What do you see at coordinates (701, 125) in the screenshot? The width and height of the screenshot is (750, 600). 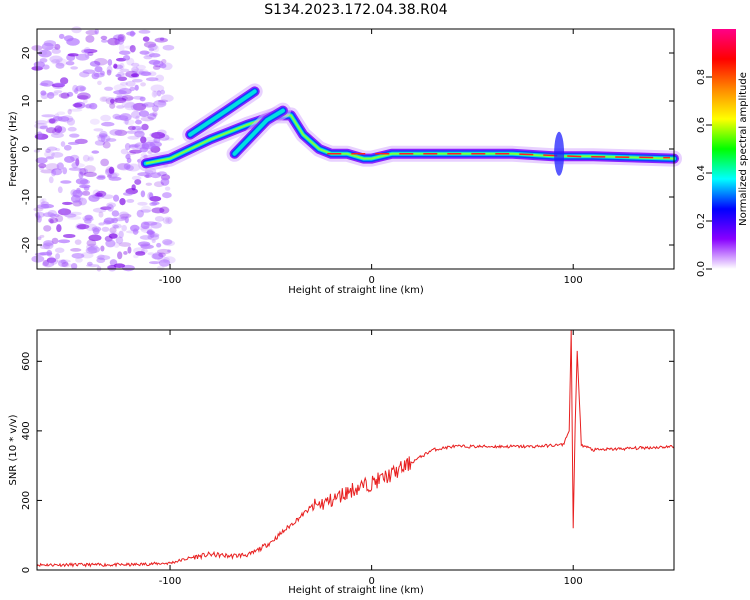 I see `colorbar-tick-label: 0.6` at bounding box center [701, 125].